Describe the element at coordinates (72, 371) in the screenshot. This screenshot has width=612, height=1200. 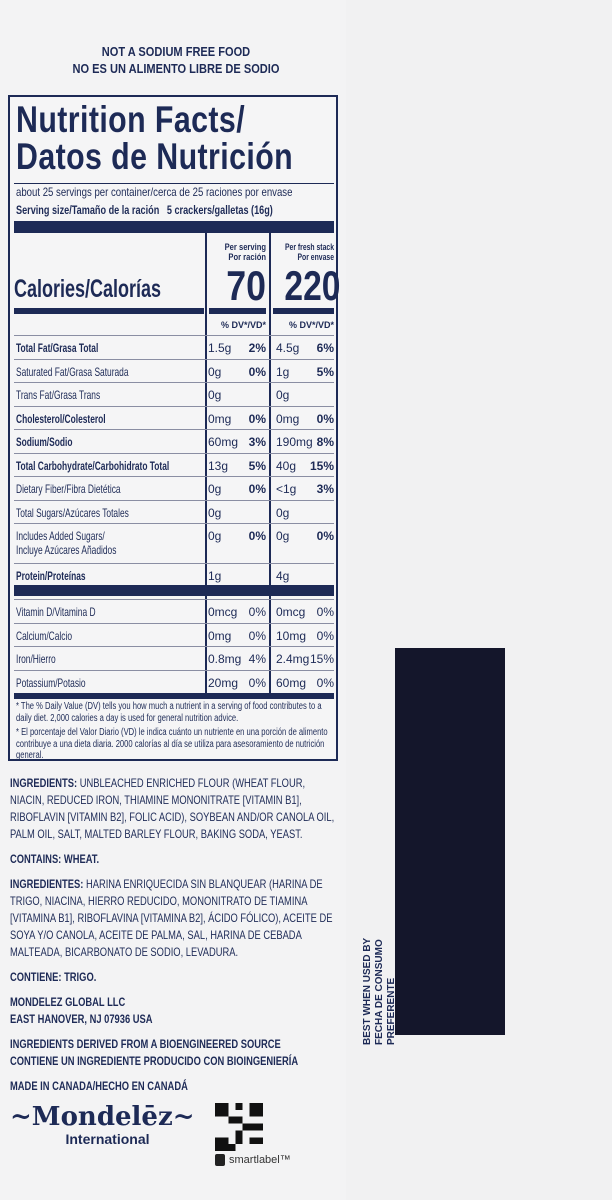
I see `nutrient-name: Saturated Fat/Grasa Saturada` at that location.